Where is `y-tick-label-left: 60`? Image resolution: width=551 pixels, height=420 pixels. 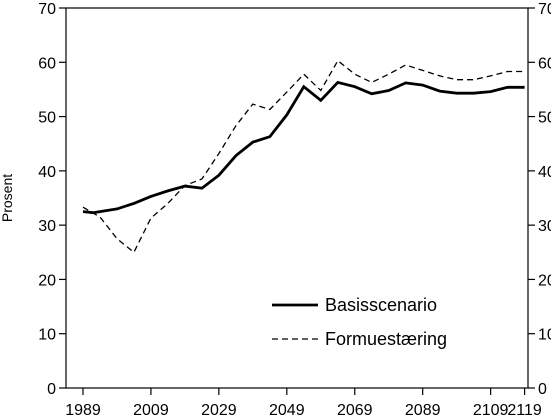 y-tick-label-left: 60 is located at coordinates (47, 63).